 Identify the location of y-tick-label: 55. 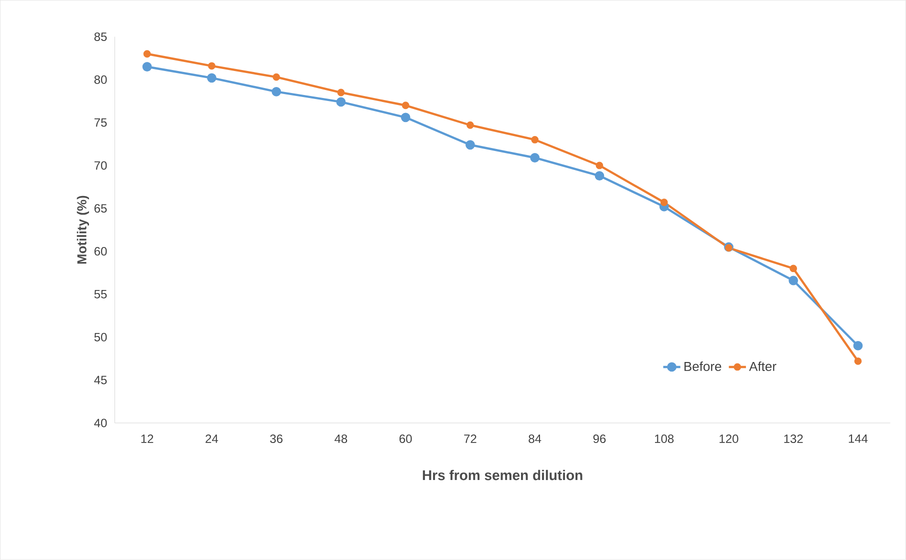
(100, 294).